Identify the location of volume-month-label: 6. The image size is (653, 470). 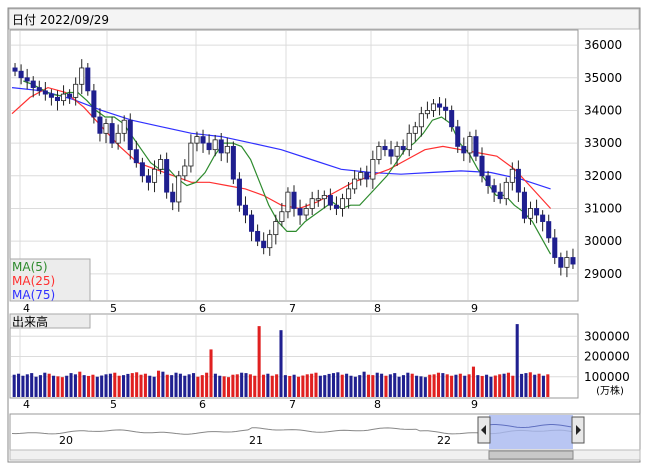
(202, 404).